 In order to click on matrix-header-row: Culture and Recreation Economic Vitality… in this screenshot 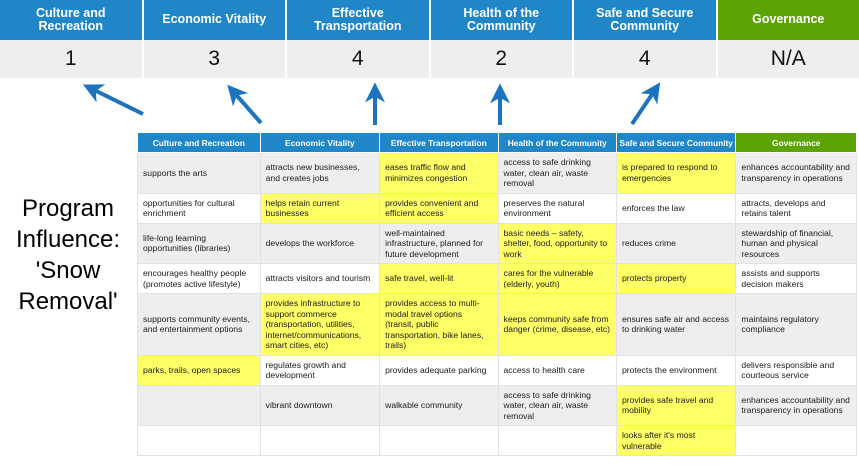, I will do `click(497, 142)`.